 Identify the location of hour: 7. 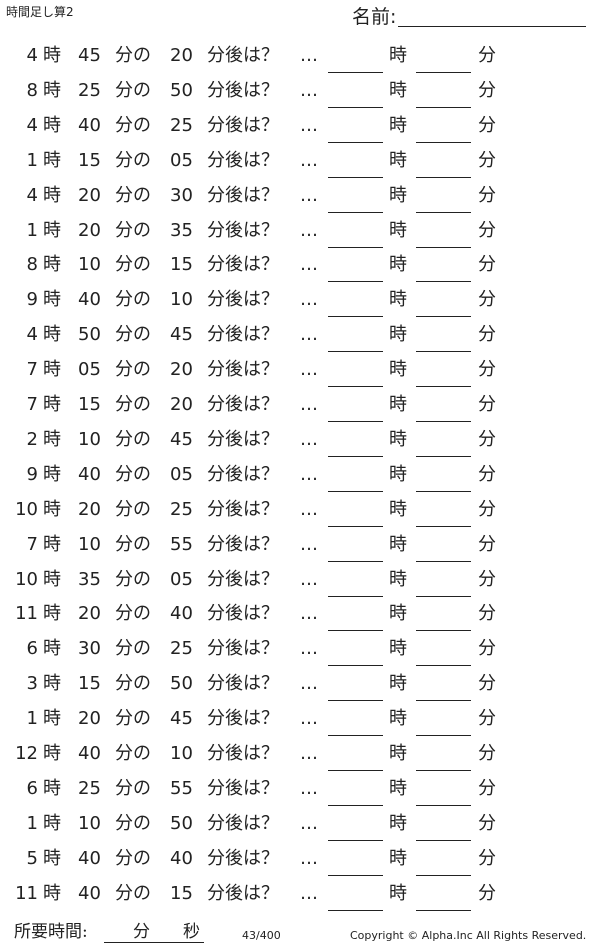
(32, 544).